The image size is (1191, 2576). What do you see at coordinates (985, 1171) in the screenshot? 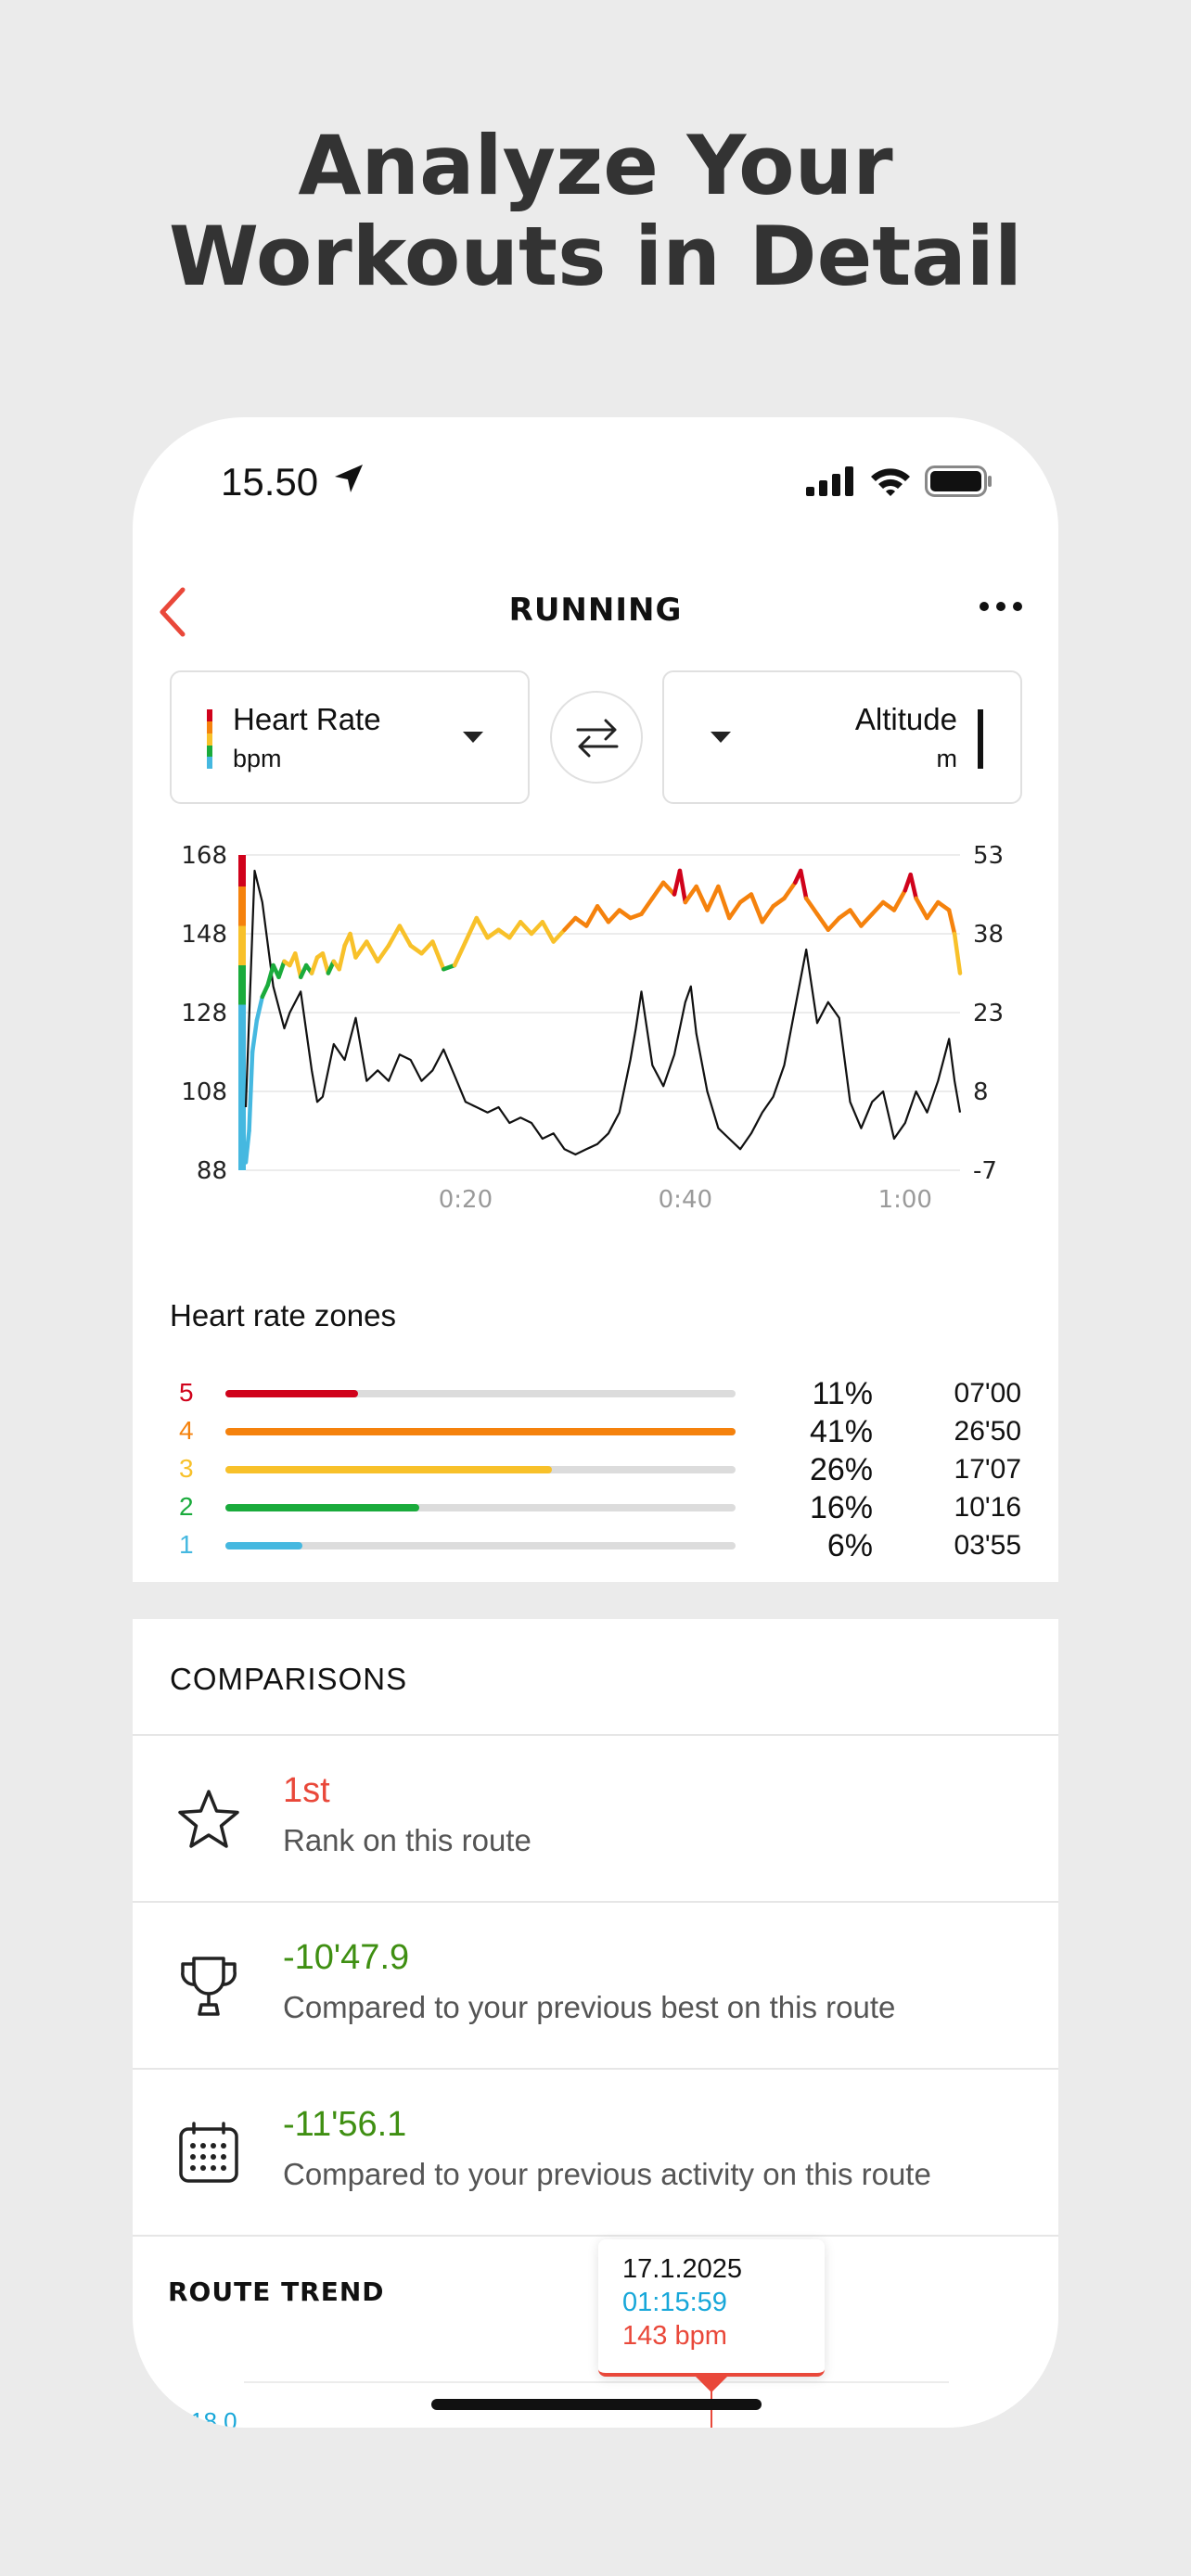
I see `right-axis-tick: -7` at bounding box center [985, 1171].